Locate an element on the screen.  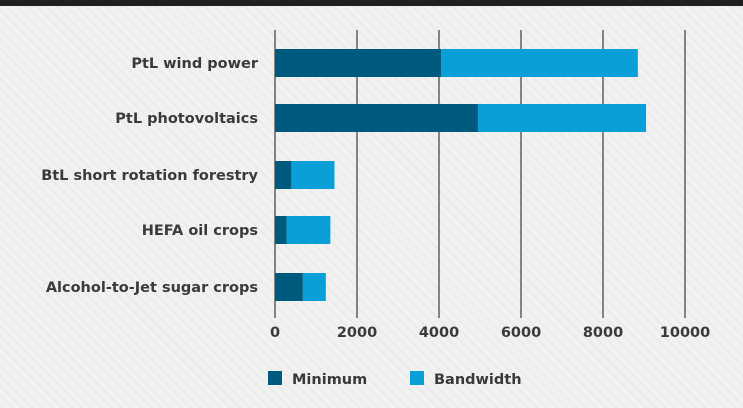
category-label-ptl-wind-power: PtL wind power is located at coordinates (195, 64).